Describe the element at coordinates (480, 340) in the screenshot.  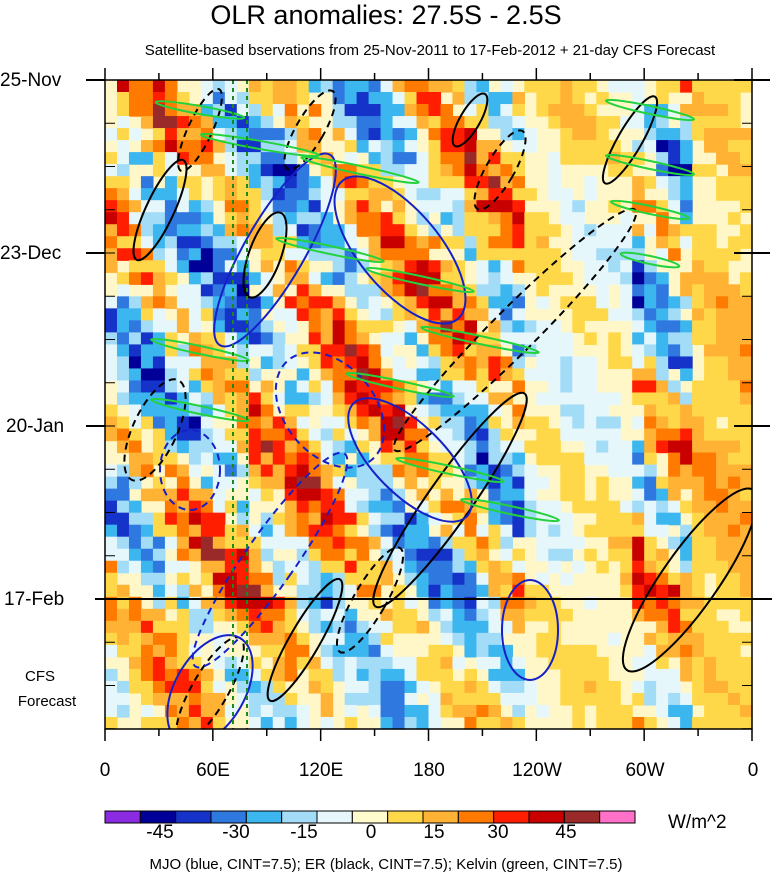
I see `kelvin-contour` at that location.